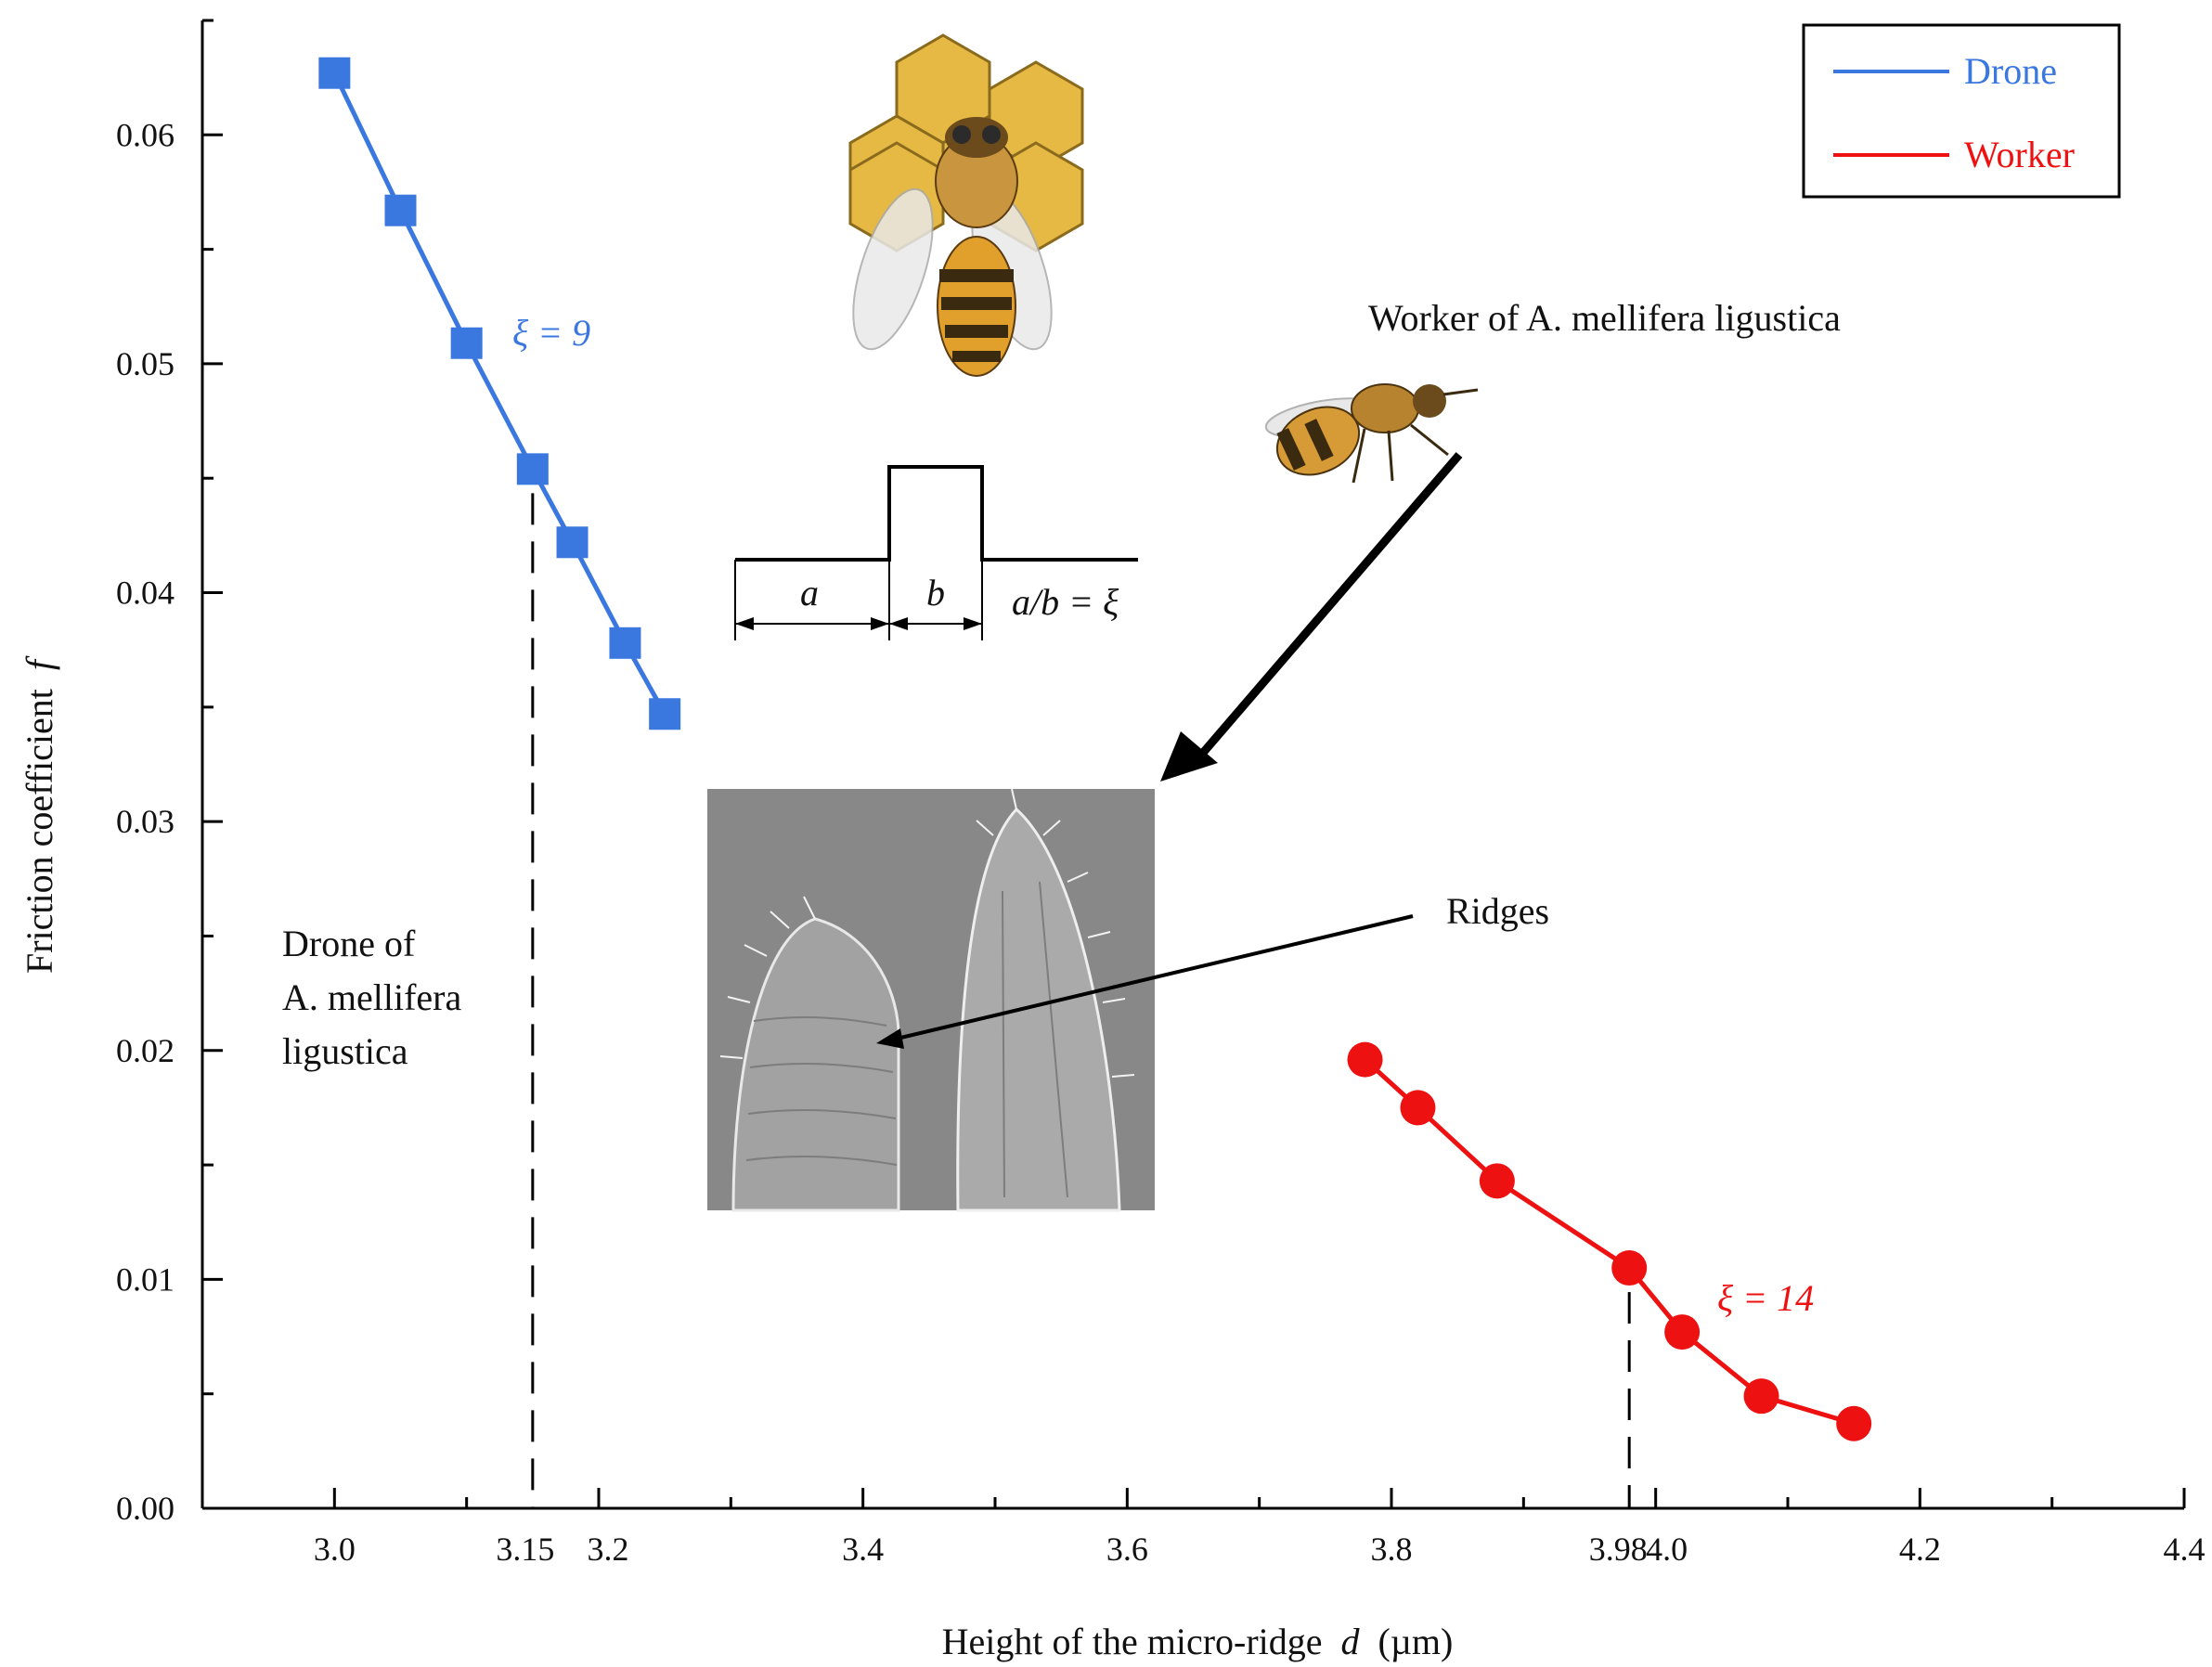  Describe the element at coordinates (145, 135) in the screenshot. I see `y-tick-label: 0.06` at that location.